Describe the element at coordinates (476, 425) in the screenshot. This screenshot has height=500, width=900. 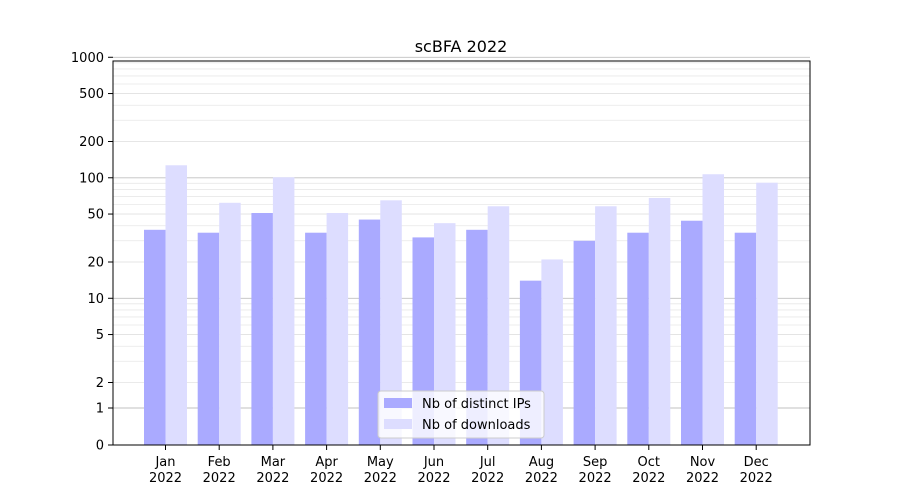
I see `legend-label: Nb of downloads` at that location.